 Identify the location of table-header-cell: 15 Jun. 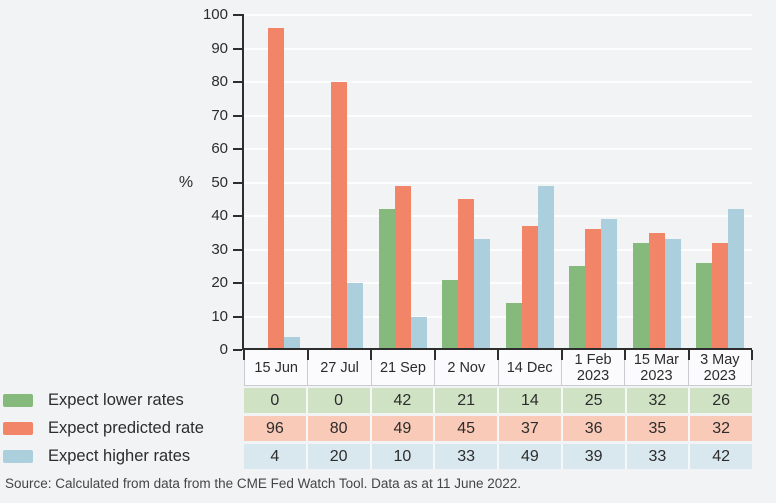
(276, 367).